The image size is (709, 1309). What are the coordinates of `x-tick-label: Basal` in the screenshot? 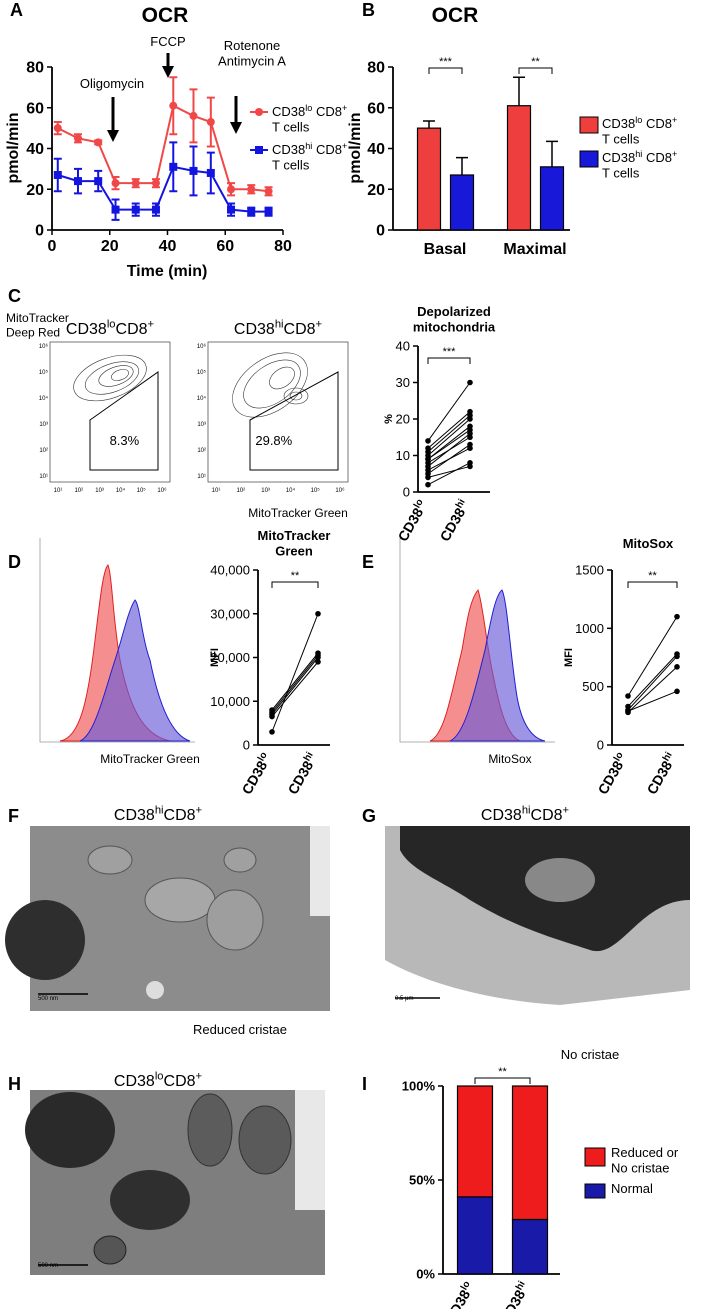 It's located at (445, 249).